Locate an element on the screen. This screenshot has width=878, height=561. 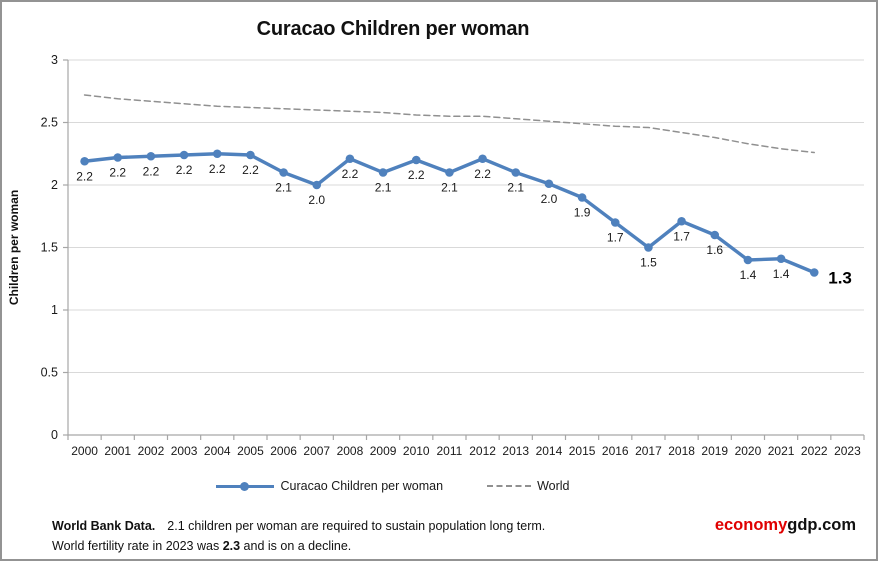
svg-text: 2019 is located at coordinates (714, 451).